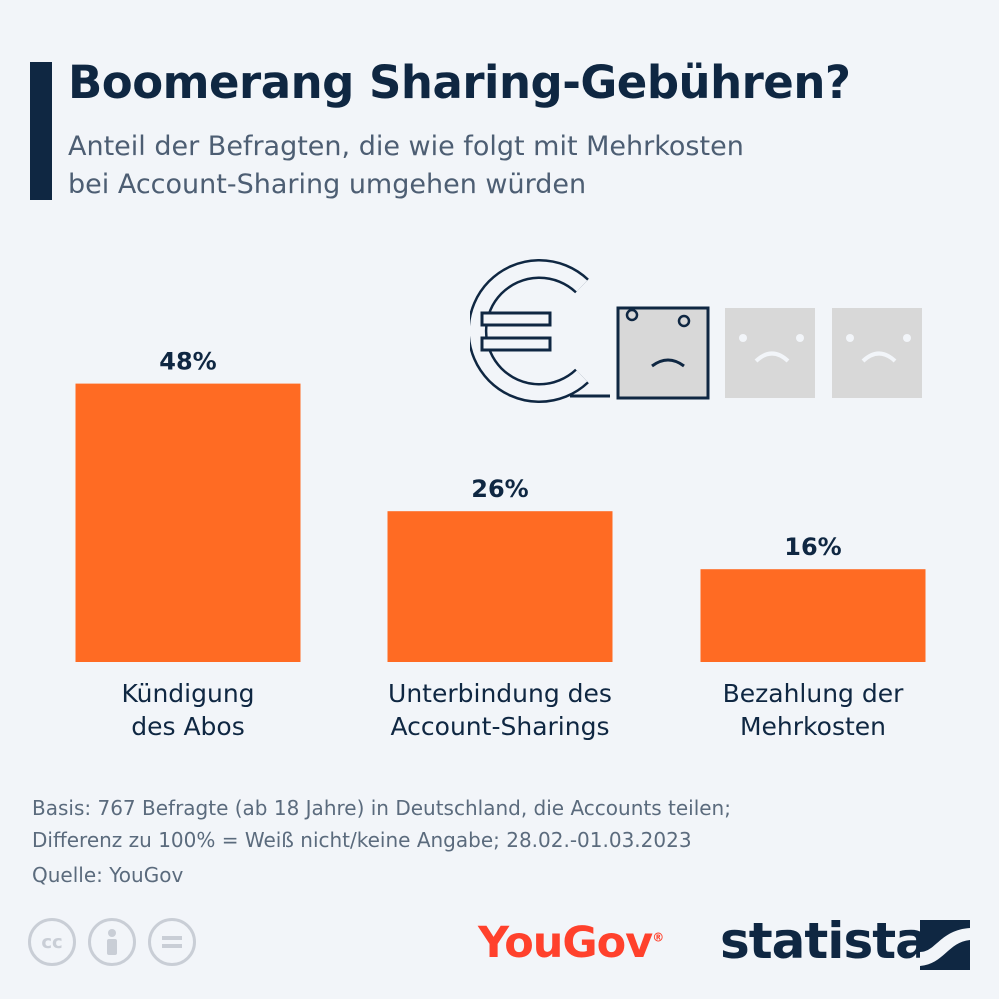 The height and width of the screenshot is (999, 999). What do you see at coordinates (108, 875) in the screenshot?
I see `source-note: Quelle: YouGov` at bounding box center [108, 875].